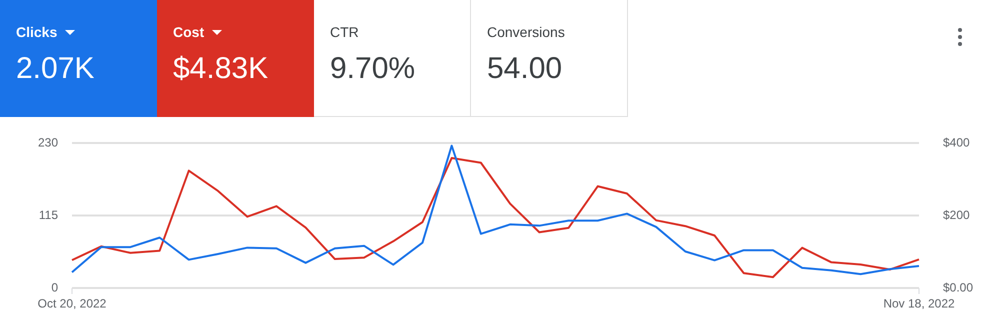 This screenshot has width=992, height=328. What do you see at coordinates (526, 32) in the screenshot?
I see `text: Conversions` at bounding box center [526, 32].